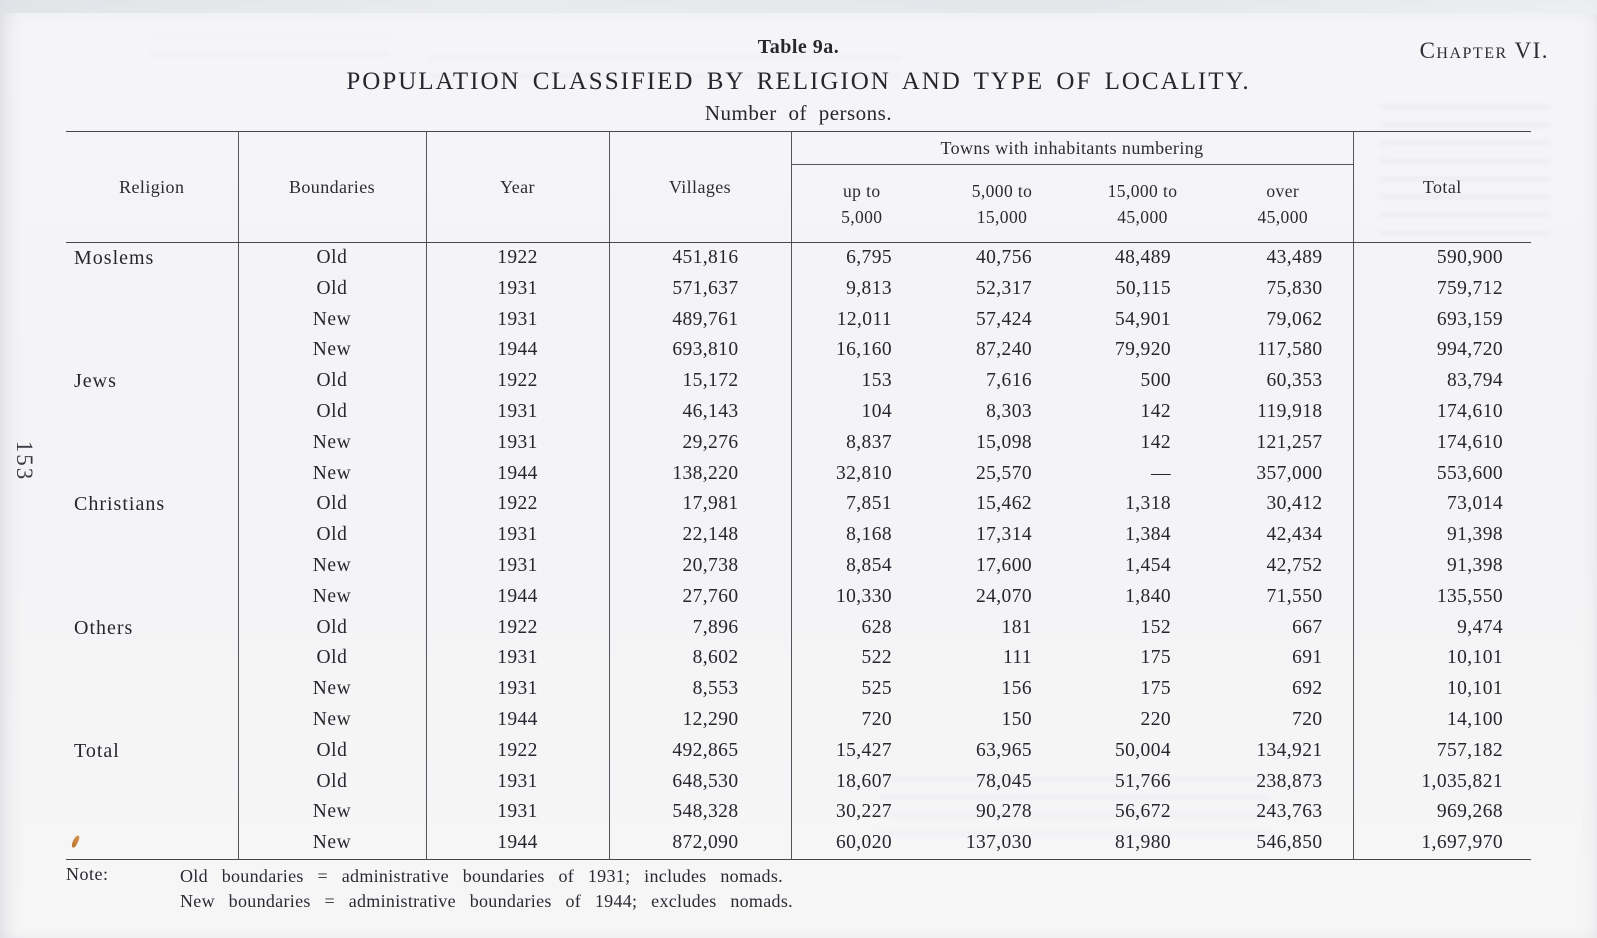  What do you see at coordinates (876, 411) in the screenshot?
I see `town-upto-5000-cell: 104` at bounding box center [876, 411].